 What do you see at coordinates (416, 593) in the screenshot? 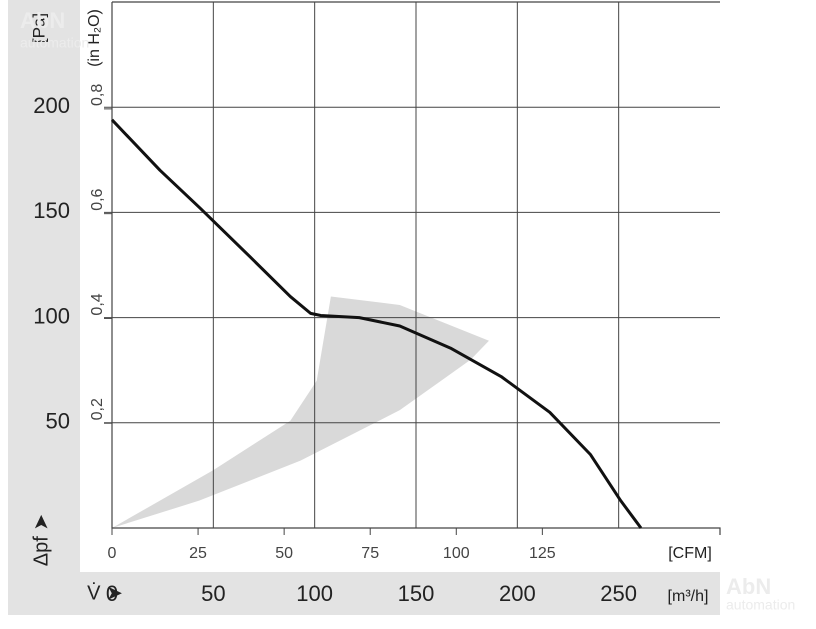
I see `x-tick-label: 150` at bounding box center [416, 593].